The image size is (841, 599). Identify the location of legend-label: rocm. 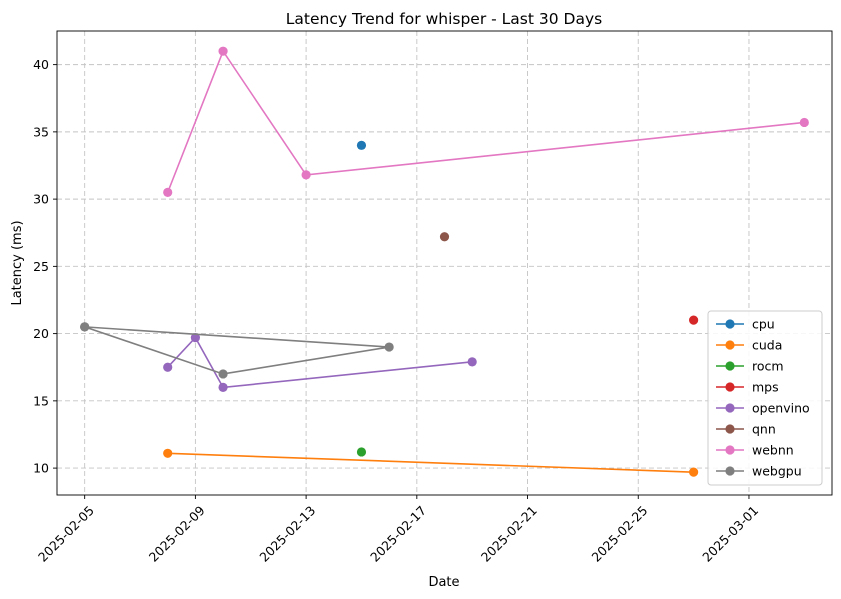
(768, 366).